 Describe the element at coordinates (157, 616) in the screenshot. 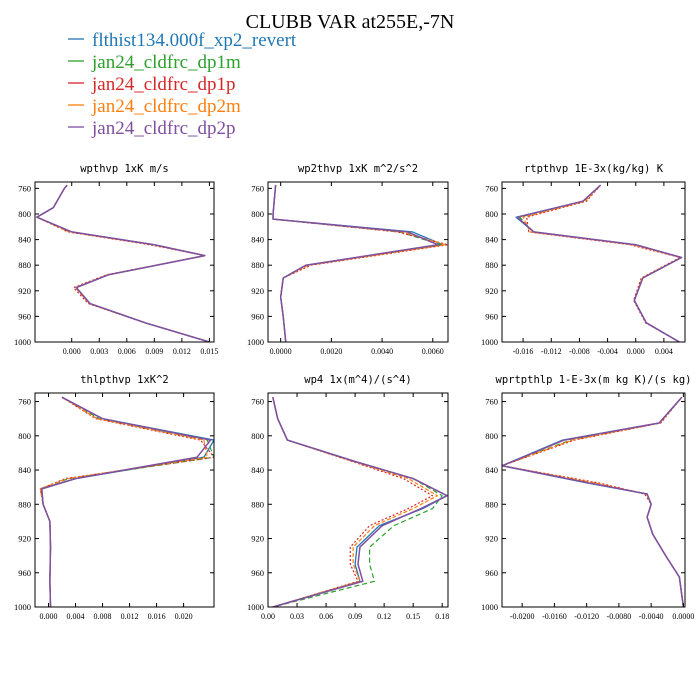

I see `x-tick-label: 0.016` at that location.